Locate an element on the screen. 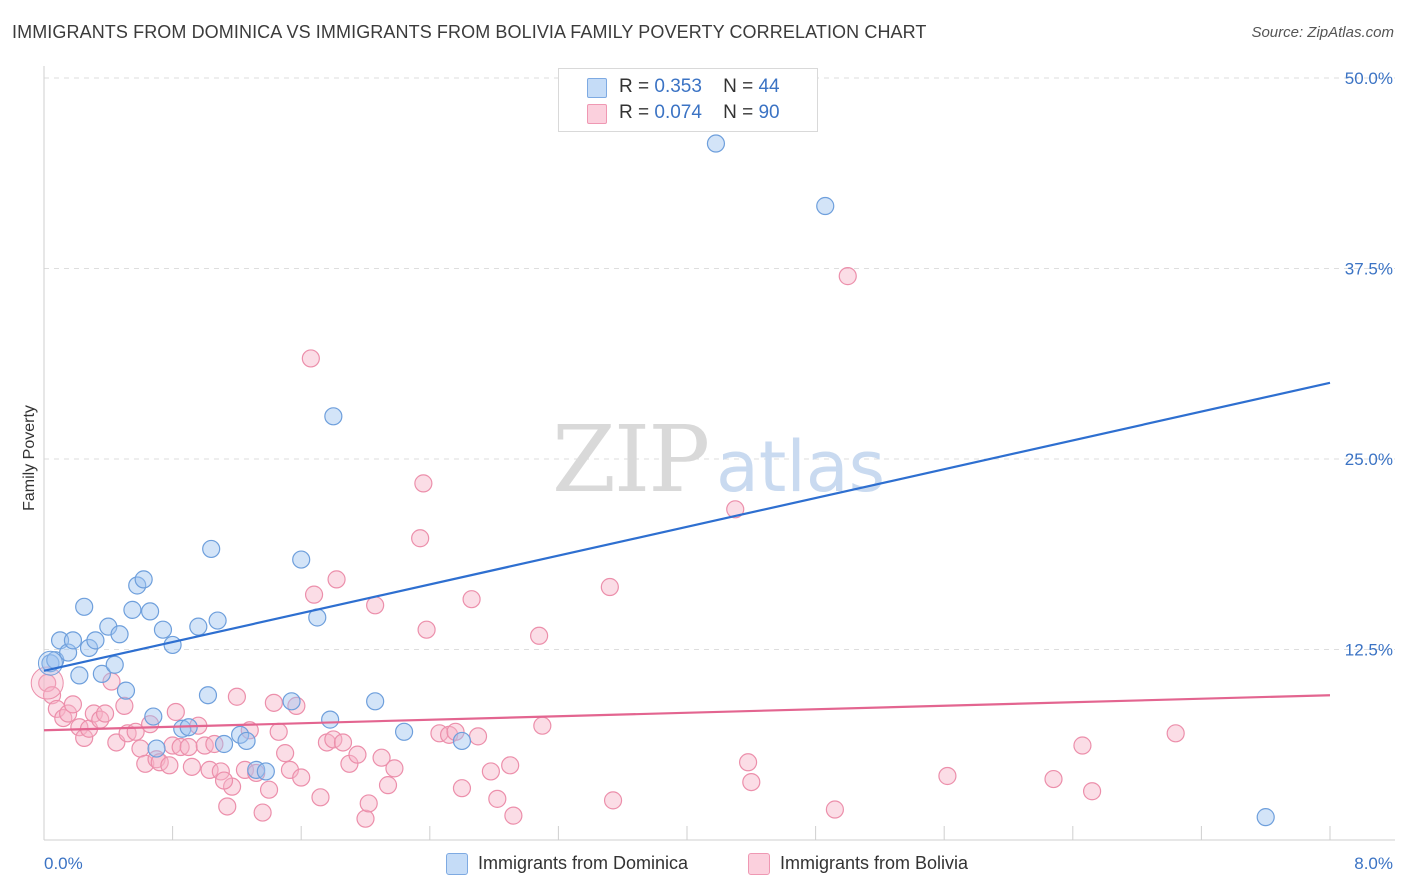 The height and width of the screenshot is (892, 1406). watermark-zip: ZIP is located at coordinates (630, 459).